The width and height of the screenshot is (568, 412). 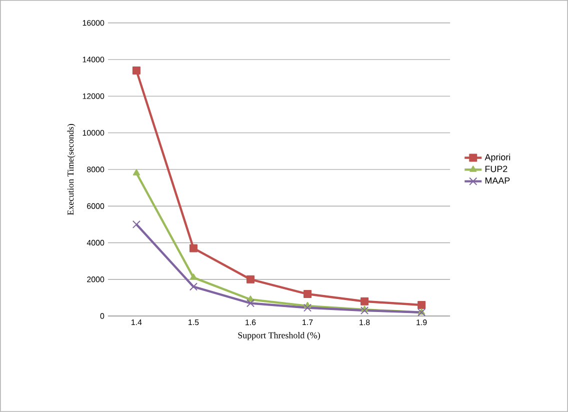 What do you see at coordinates (279, 336) in the screenshot?
I see `x-axis-title: Support Threshold (%)` at bounding box center [279, 336].